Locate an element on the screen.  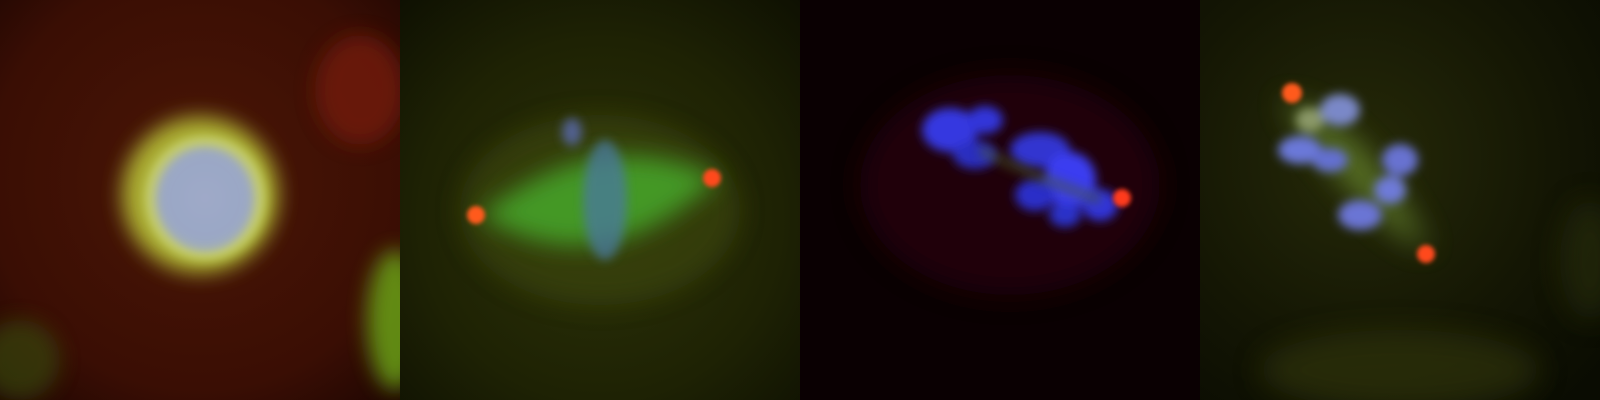
centrosome-left is located at coordinates (476, 215).